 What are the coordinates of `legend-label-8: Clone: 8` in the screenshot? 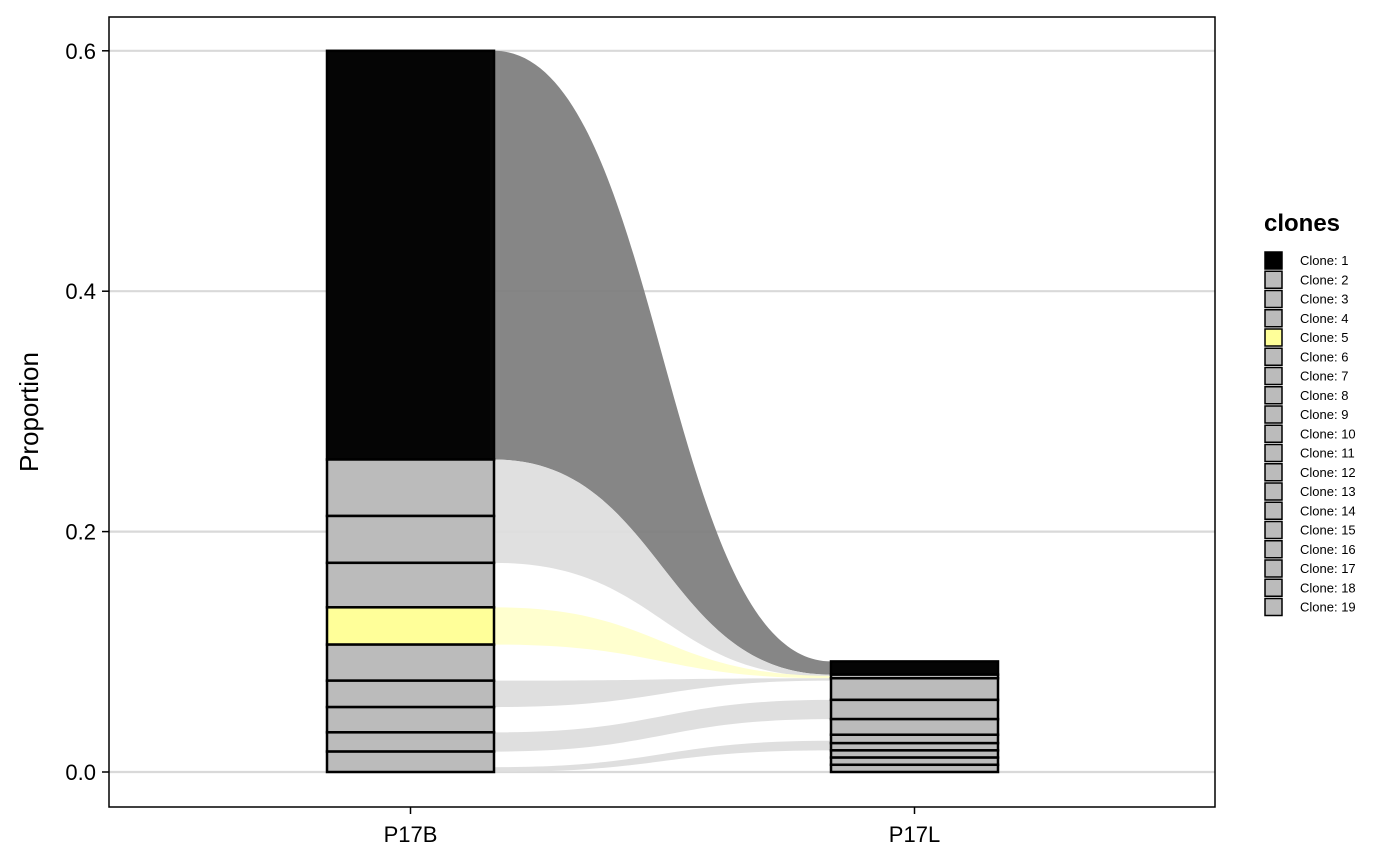 It's located at (1324, 395).